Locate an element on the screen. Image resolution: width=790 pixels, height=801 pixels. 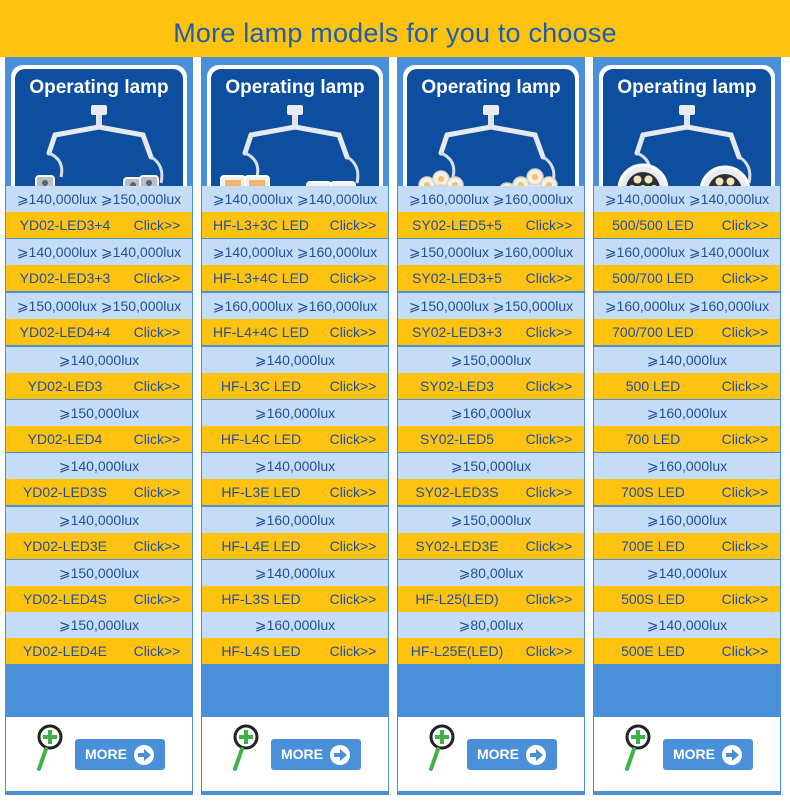
model-name: HF-L3+3C LED is located at coordinates (261, 225).